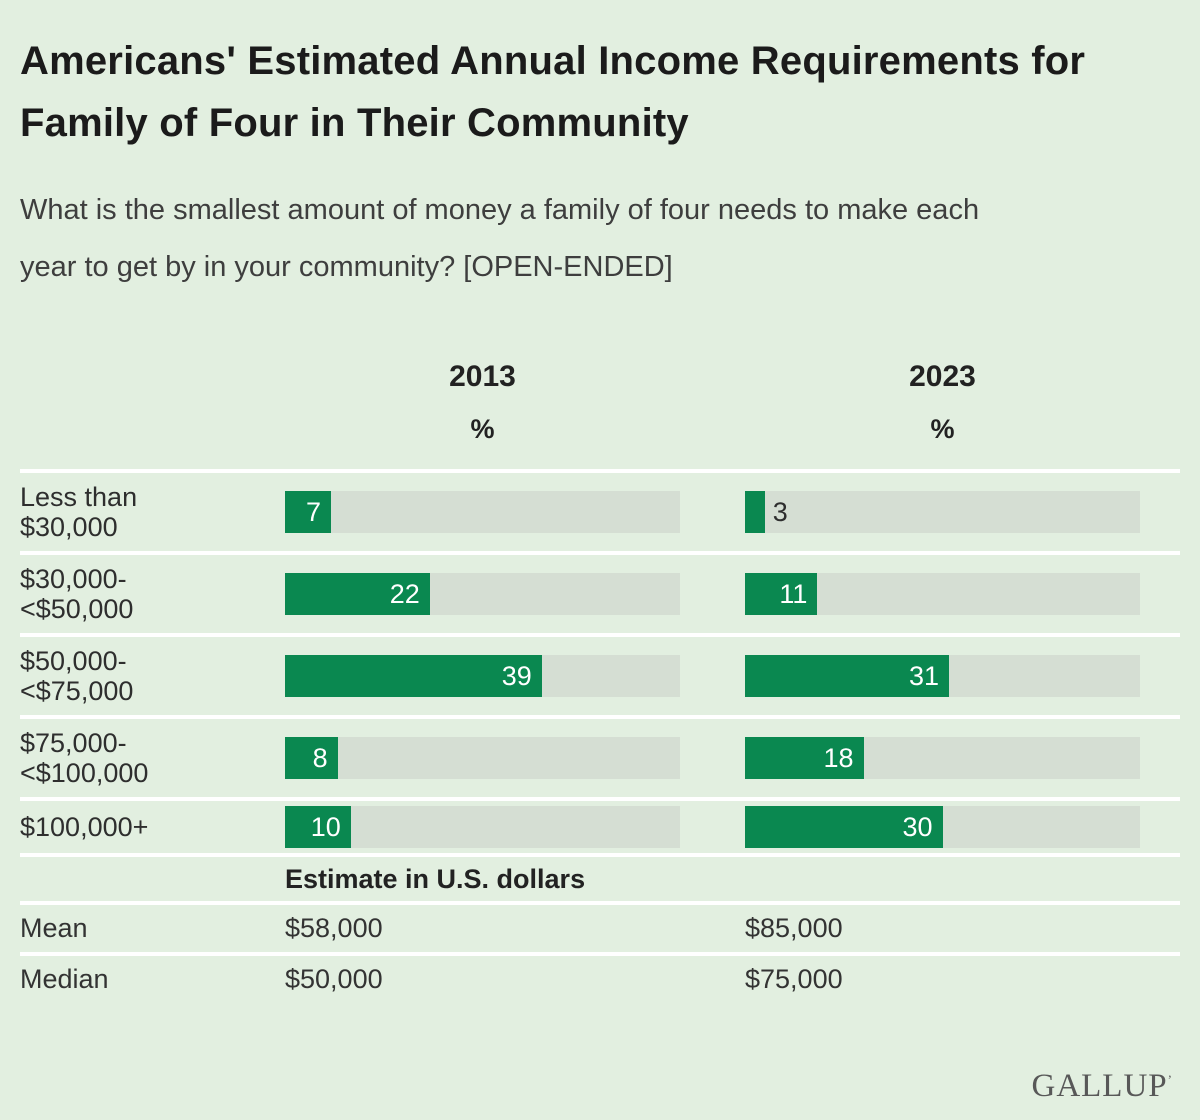  I want to click on table-row-100k-plus: $100,000+ 10 30, so click(610, 827).